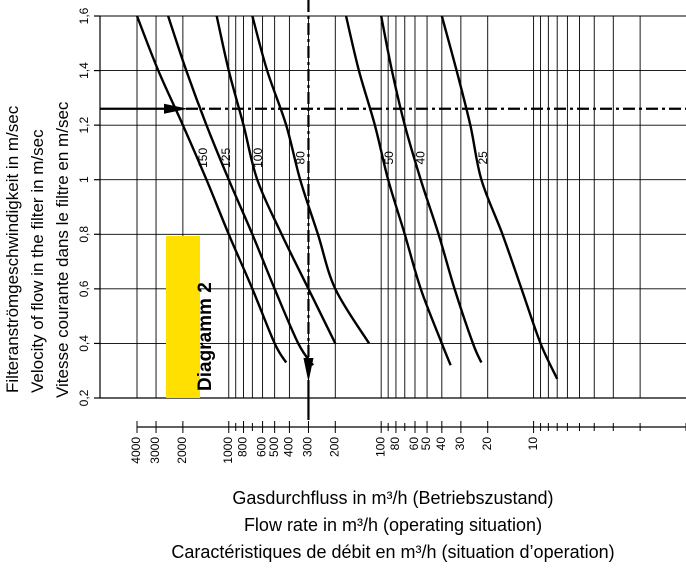 The width and height of the screenshot is (686, 571). Describe the element at coordinates (176, 108) in the screenshot. I see `example-left-arrow` at that location.